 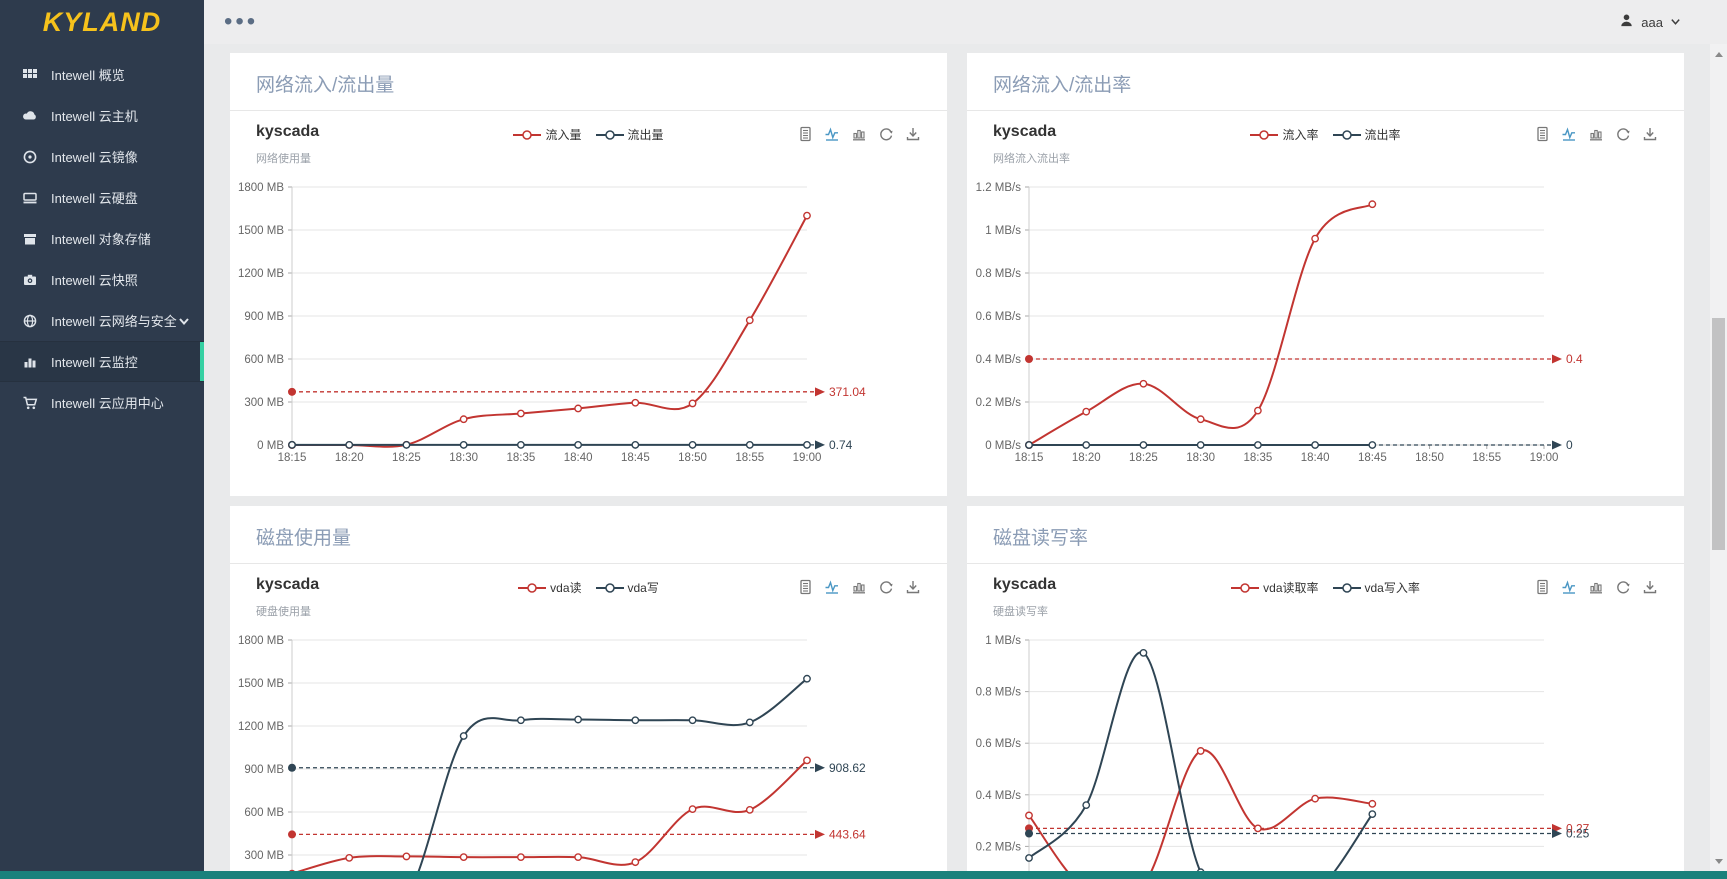 What do you see at coordinates (627, 587) in the screenshot?
I see `legend-item: vda写` at bounding box center [627, 587].